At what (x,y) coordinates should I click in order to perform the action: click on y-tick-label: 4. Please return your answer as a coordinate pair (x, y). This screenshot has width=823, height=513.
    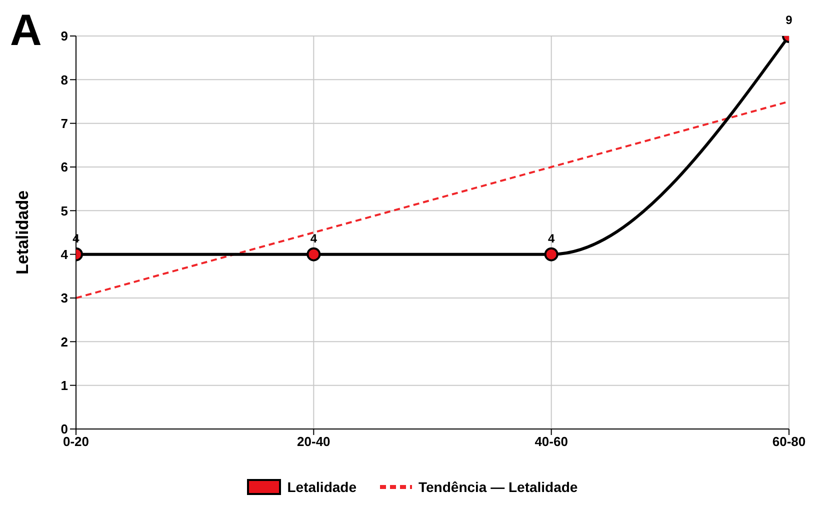
    Looking at the image, I should click on (64, 254).